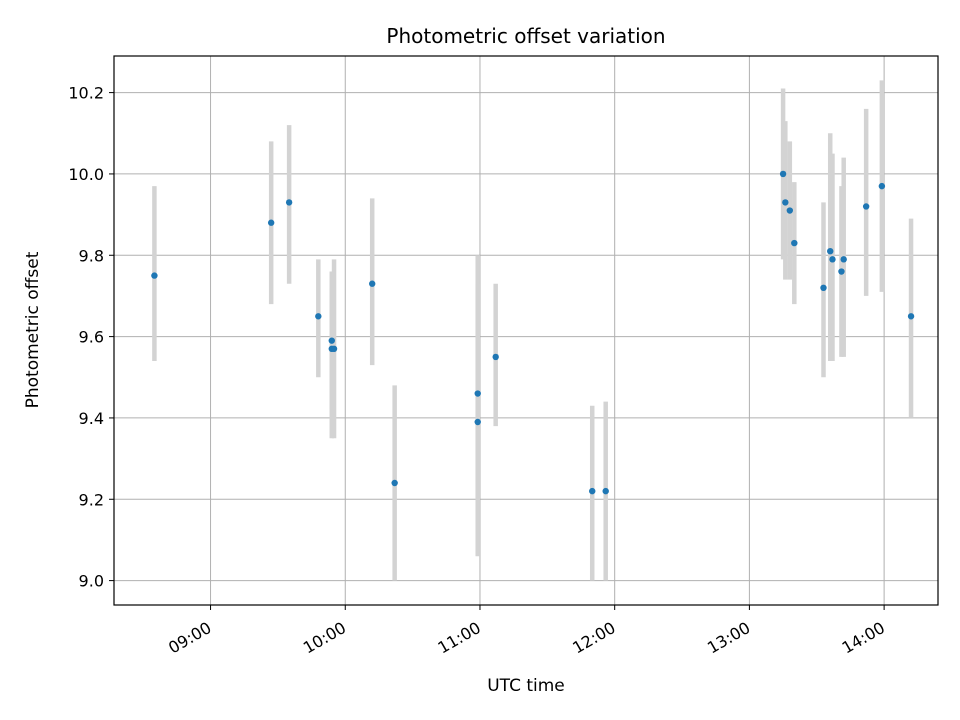 This screenshot has width=960, height=720. What do you see at coordinates (33, 329) in the screenshot?
I see `y-axis-label: Photometric offset` at bounding box center [33, 329].